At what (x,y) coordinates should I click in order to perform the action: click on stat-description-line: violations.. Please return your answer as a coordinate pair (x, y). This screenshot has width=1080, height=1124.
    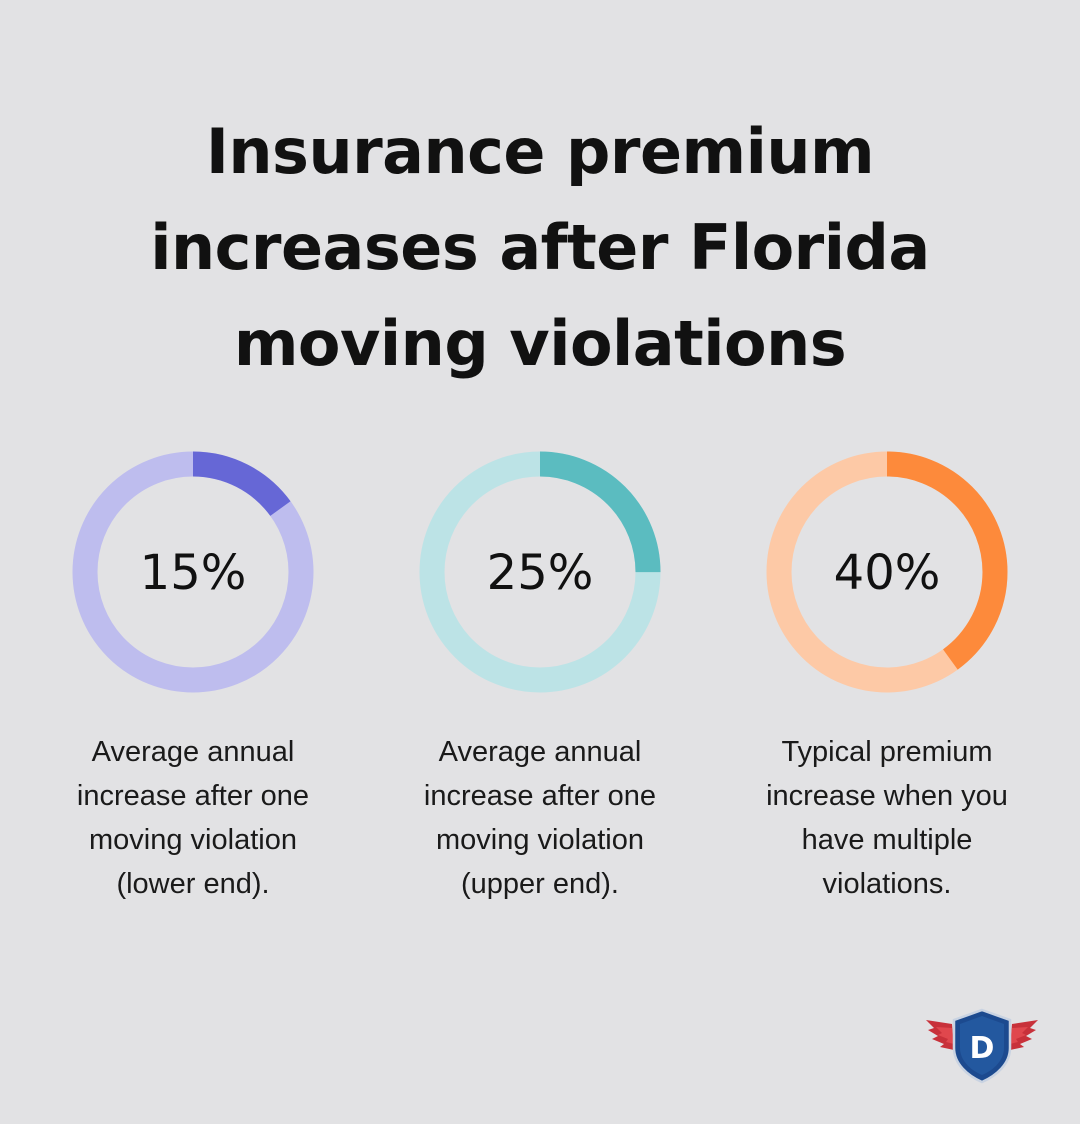
    Looking at the image, I should click on (887, 884).